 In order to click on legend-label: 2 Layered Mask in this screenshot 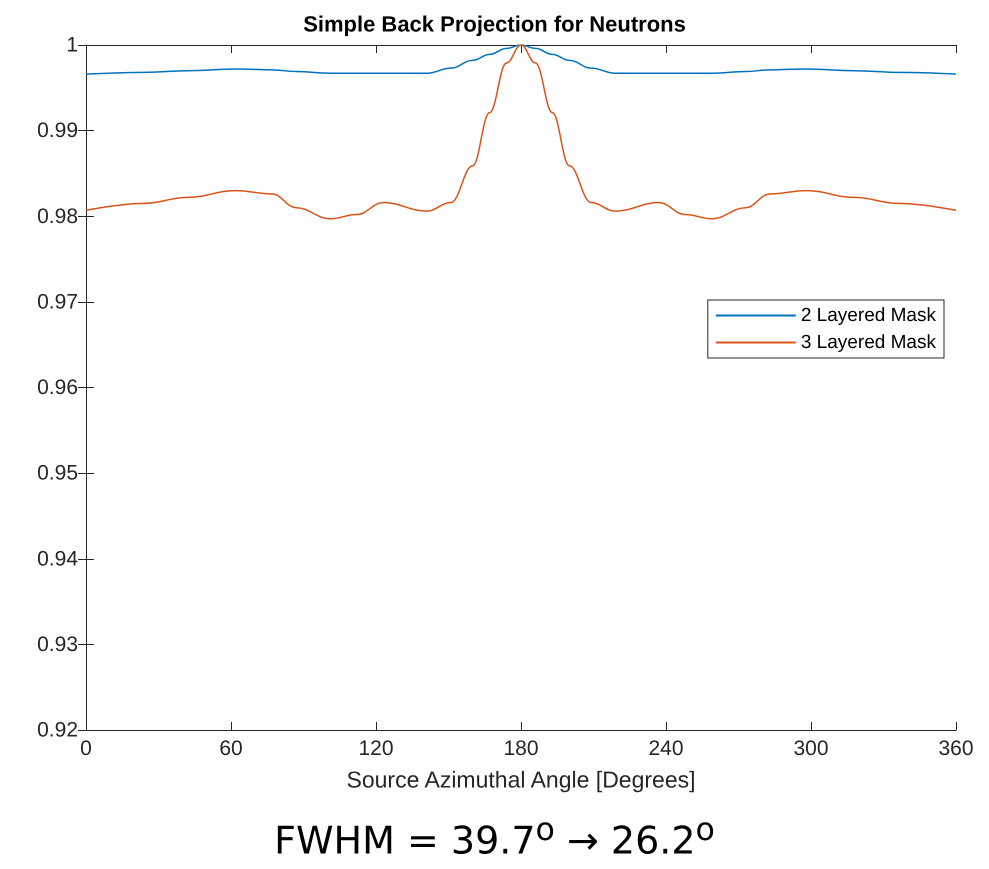, I will do `click(868, 315)`.